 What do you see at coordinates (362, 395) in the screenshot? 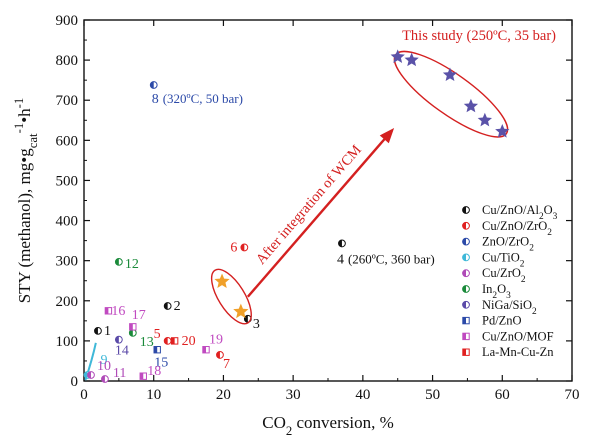
I see `x-tick-label: 40` at bounding box center [362, 395].